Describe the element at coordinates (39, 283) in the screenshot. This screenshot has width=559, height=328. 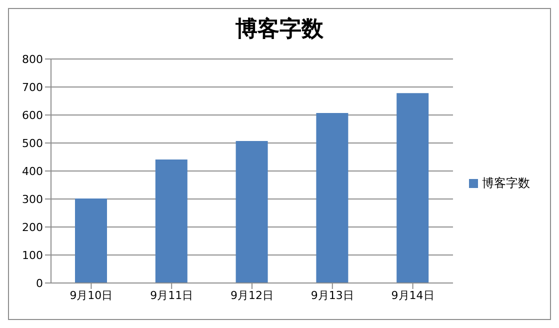
I see `y-tick-label: 0` at that location.